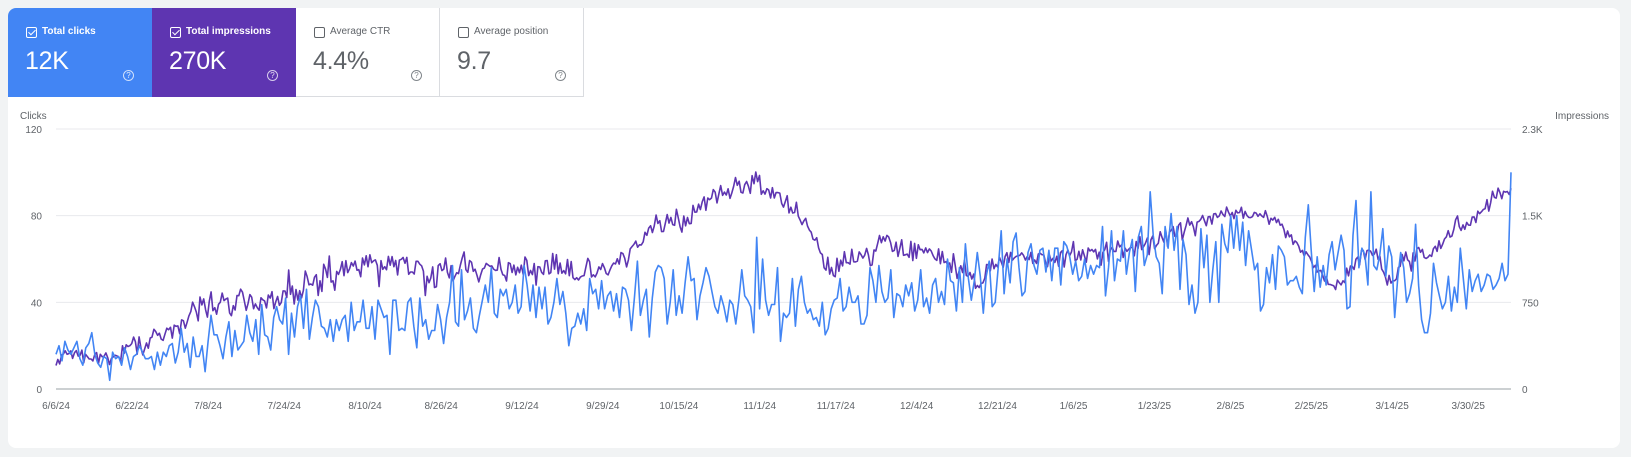 This screenshot has width=1631, height=457. What do you see at coordinates (463, 32) in the screenshot?
I see `average-position-checkbox-icon` at bounding box center [463, 32].